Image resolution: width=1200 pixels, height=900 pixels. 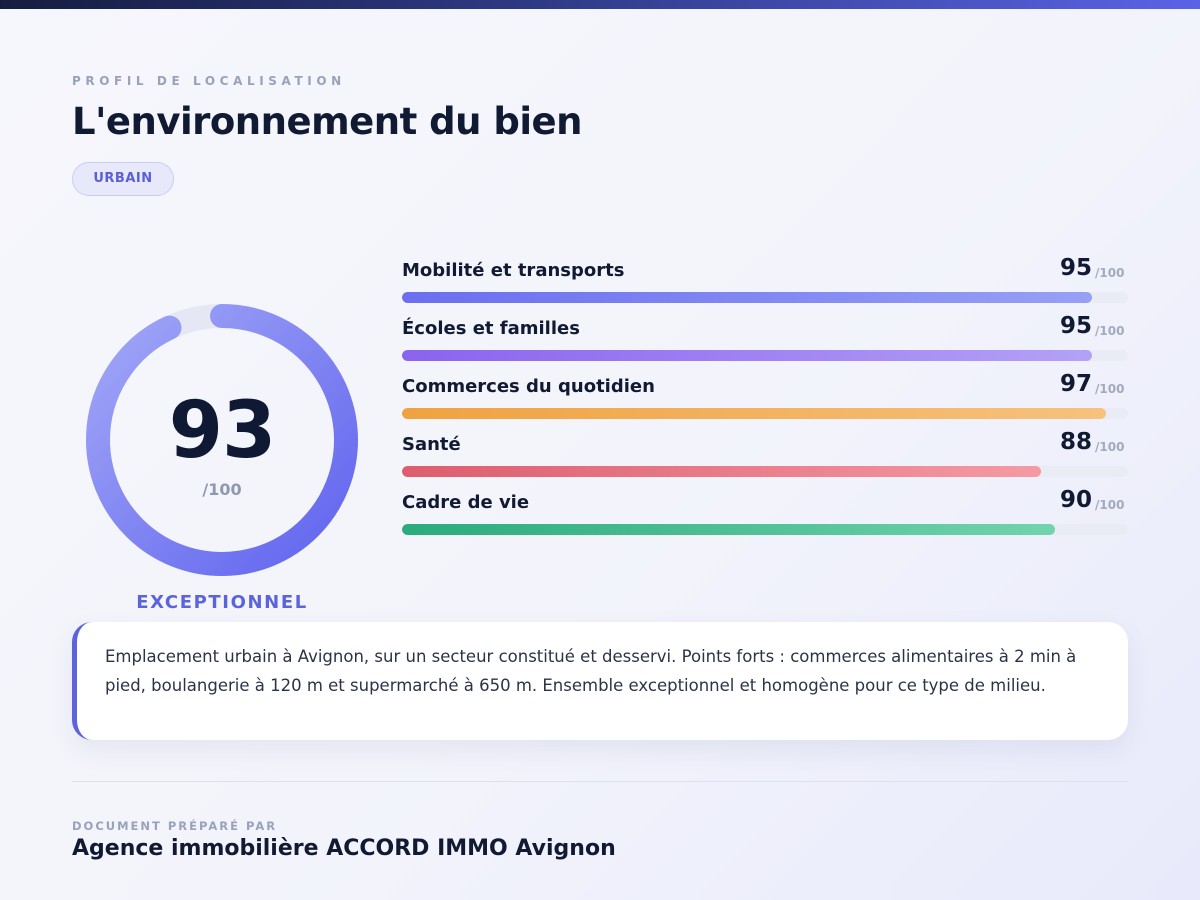 I want to click on overall-score-max: /100, so click(x=222, y=489).